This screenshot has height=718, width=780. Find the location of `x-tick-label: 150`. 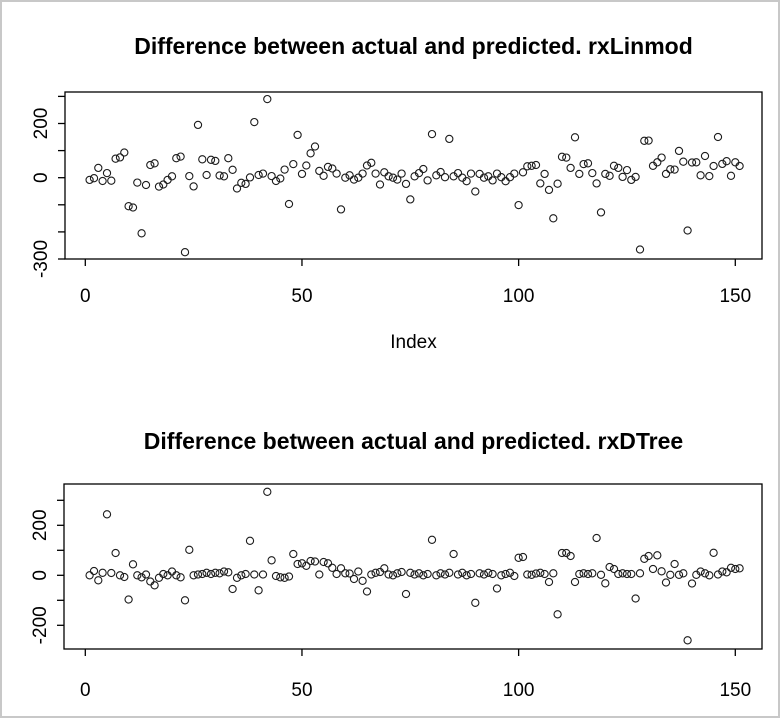

x-tick-label: 150 is located at coordinates (735, 296).